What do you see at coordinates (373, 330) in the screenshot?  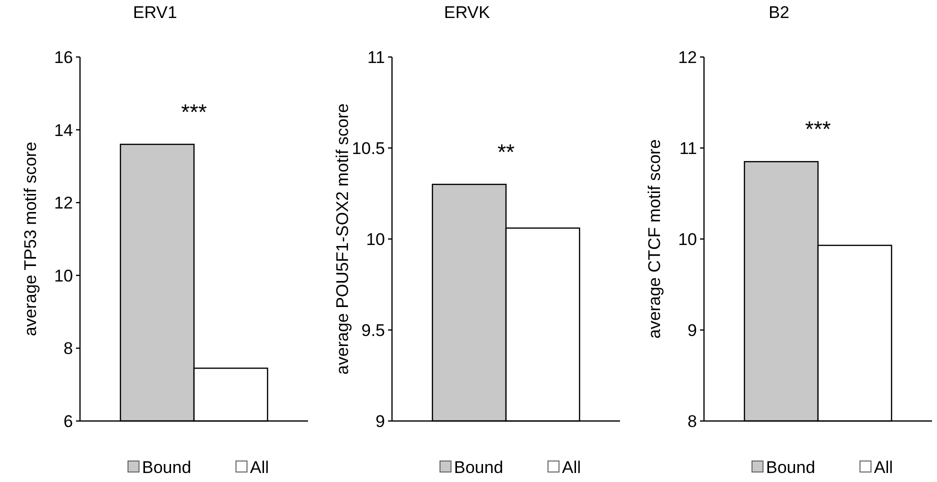 I see `y-tick-label: 9.5` at bounding box center [373, 330].